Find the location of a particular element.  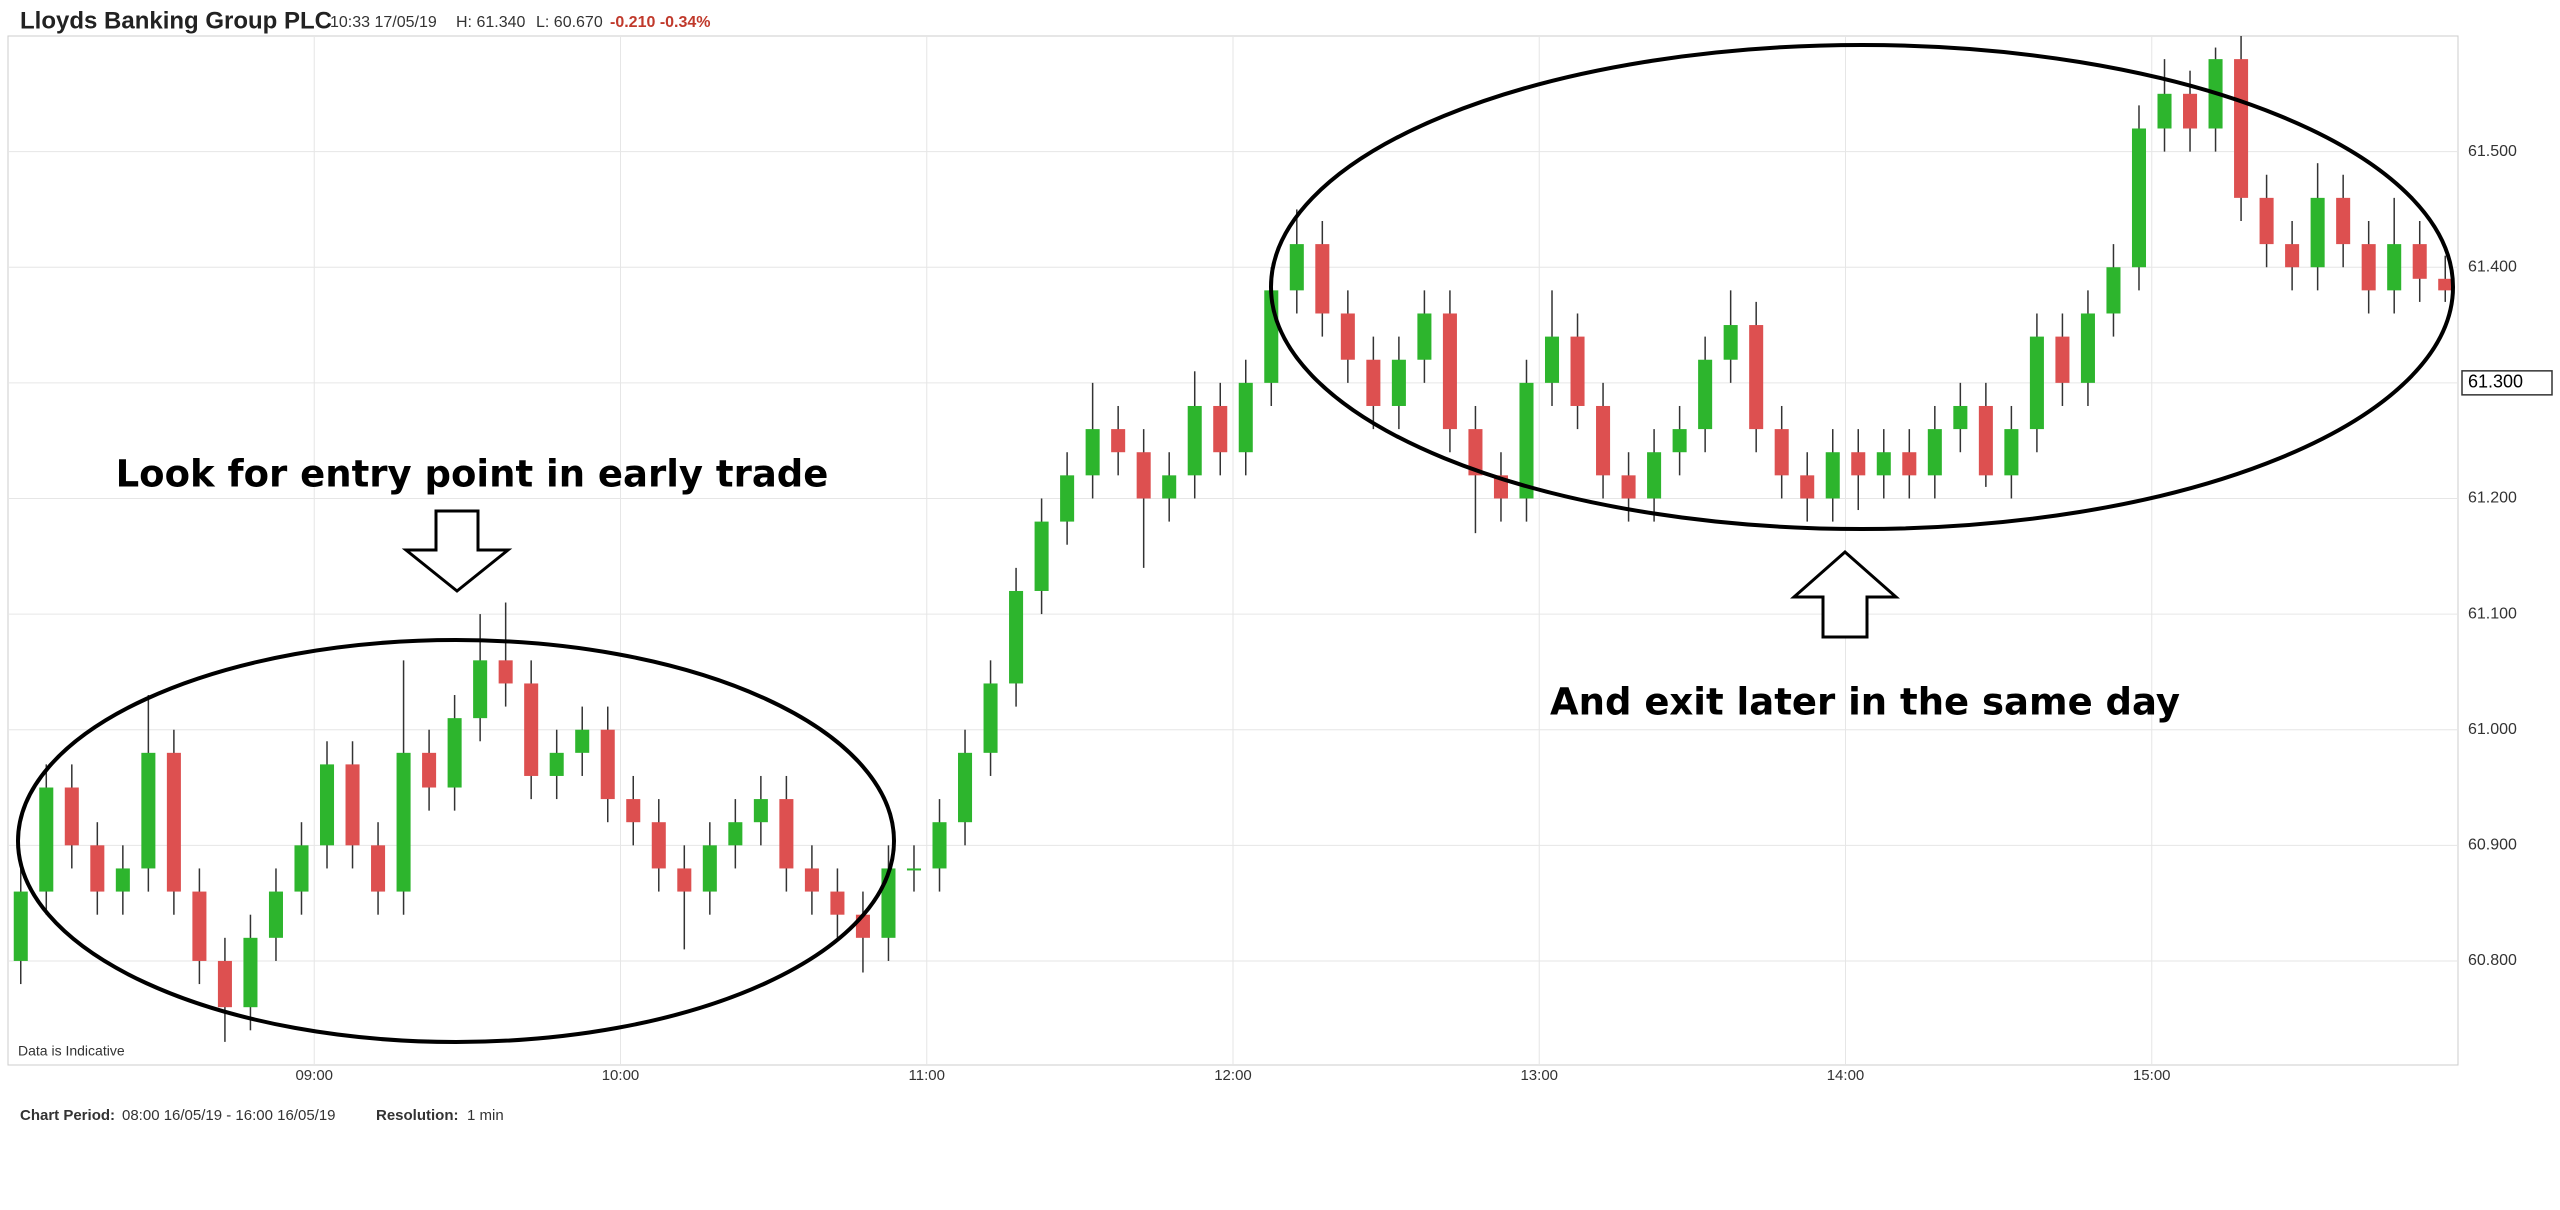

y-tick-label: 61.200 is located at coordinates (2492, 498).